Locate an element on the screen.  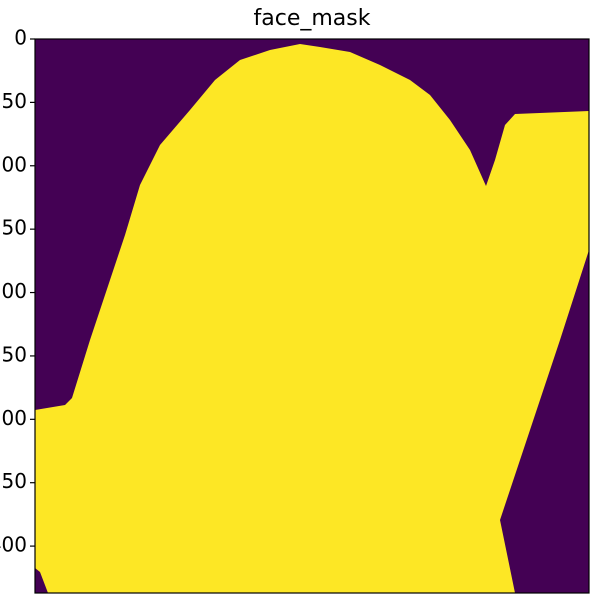
y-tick-label: 100 is located at coordinates (13, 164).